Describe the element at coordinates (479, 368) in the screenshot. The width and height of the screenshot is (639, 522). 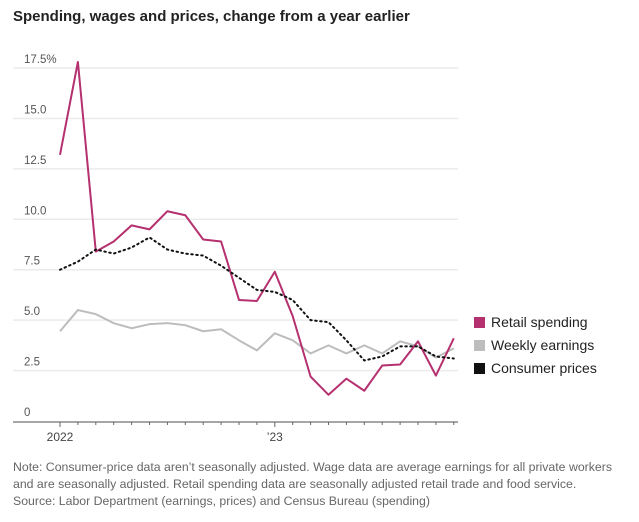
I see `legend-swatch-prices` at that location.